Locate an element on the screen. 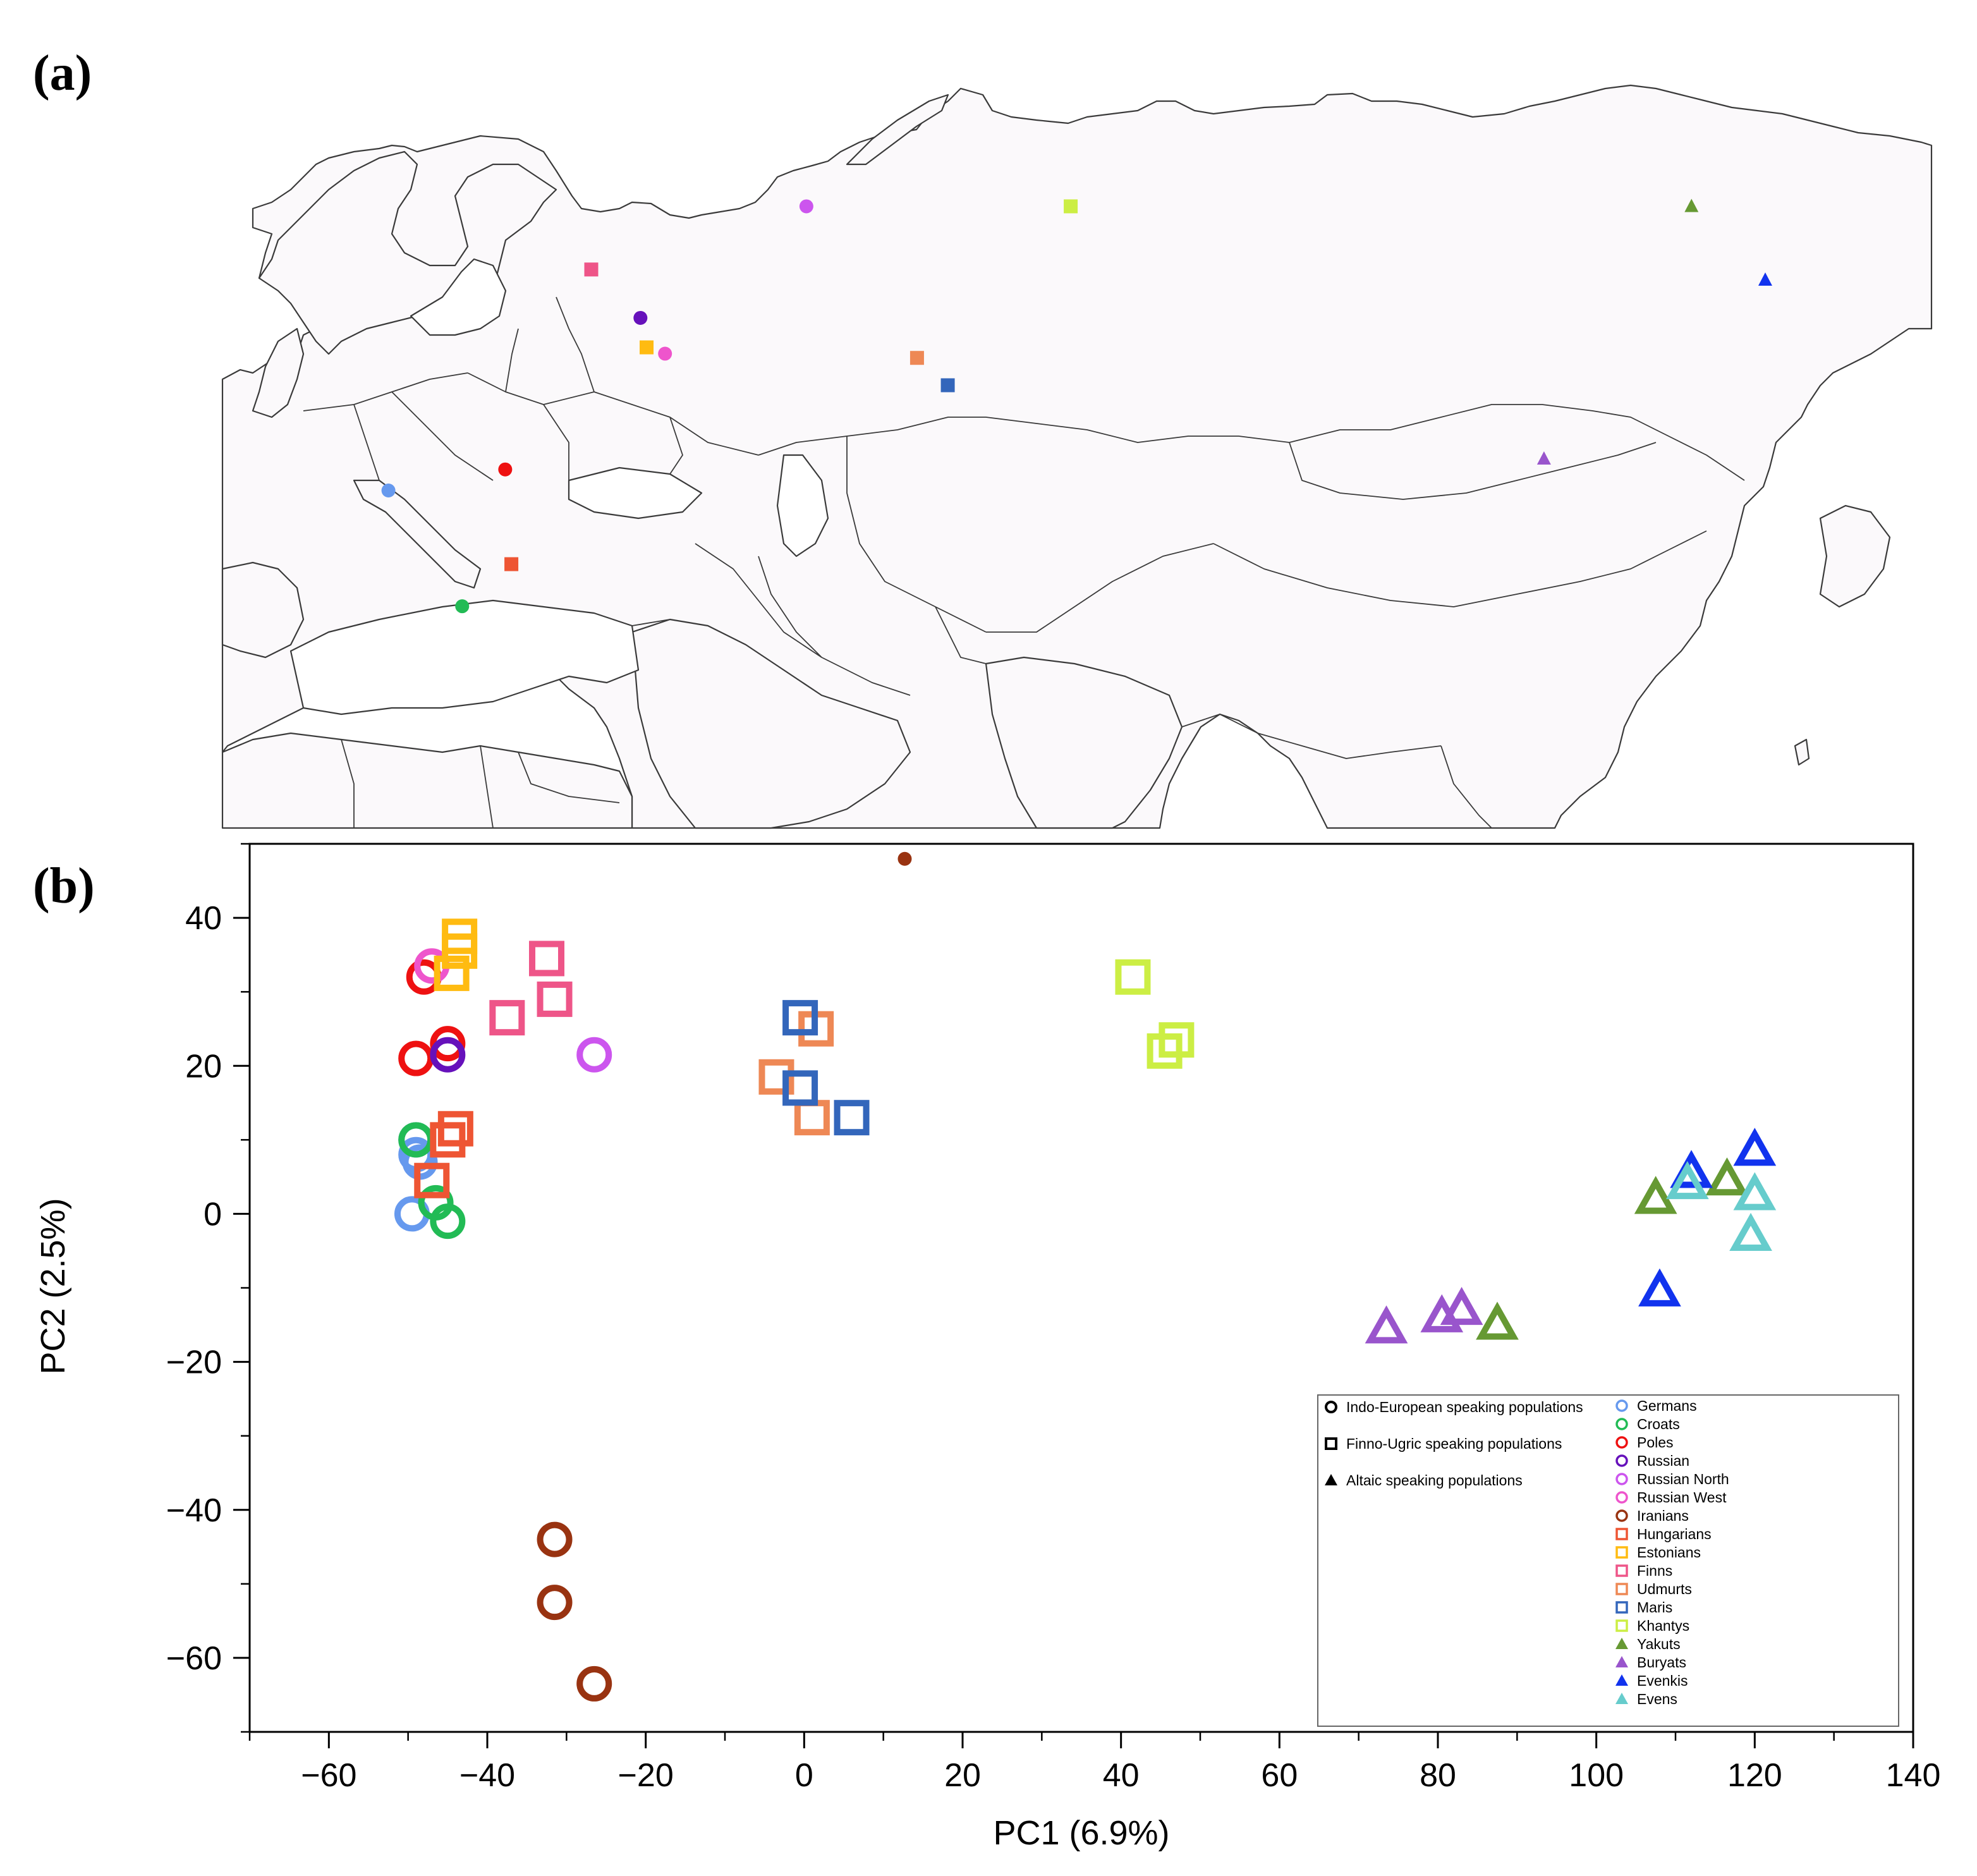 The height and width of the screenshot is (1876, 1977). legend-box is located at coordinates (1608, 1560).